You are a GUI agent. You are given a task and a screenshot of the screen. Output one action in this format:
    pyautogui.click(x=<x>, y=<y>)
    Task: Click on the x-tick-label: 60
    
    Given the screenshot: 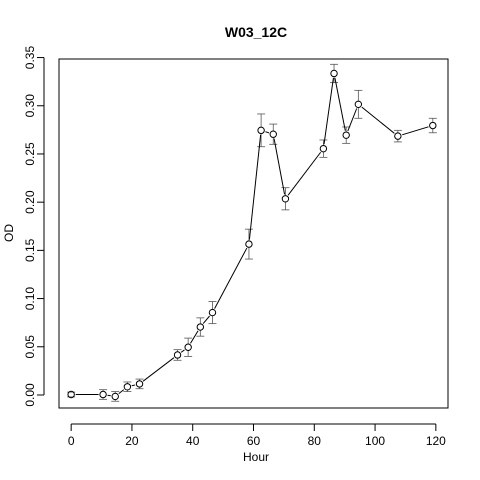 What is the action you would take?
    pyautogui.click(x=254, y=441)
    